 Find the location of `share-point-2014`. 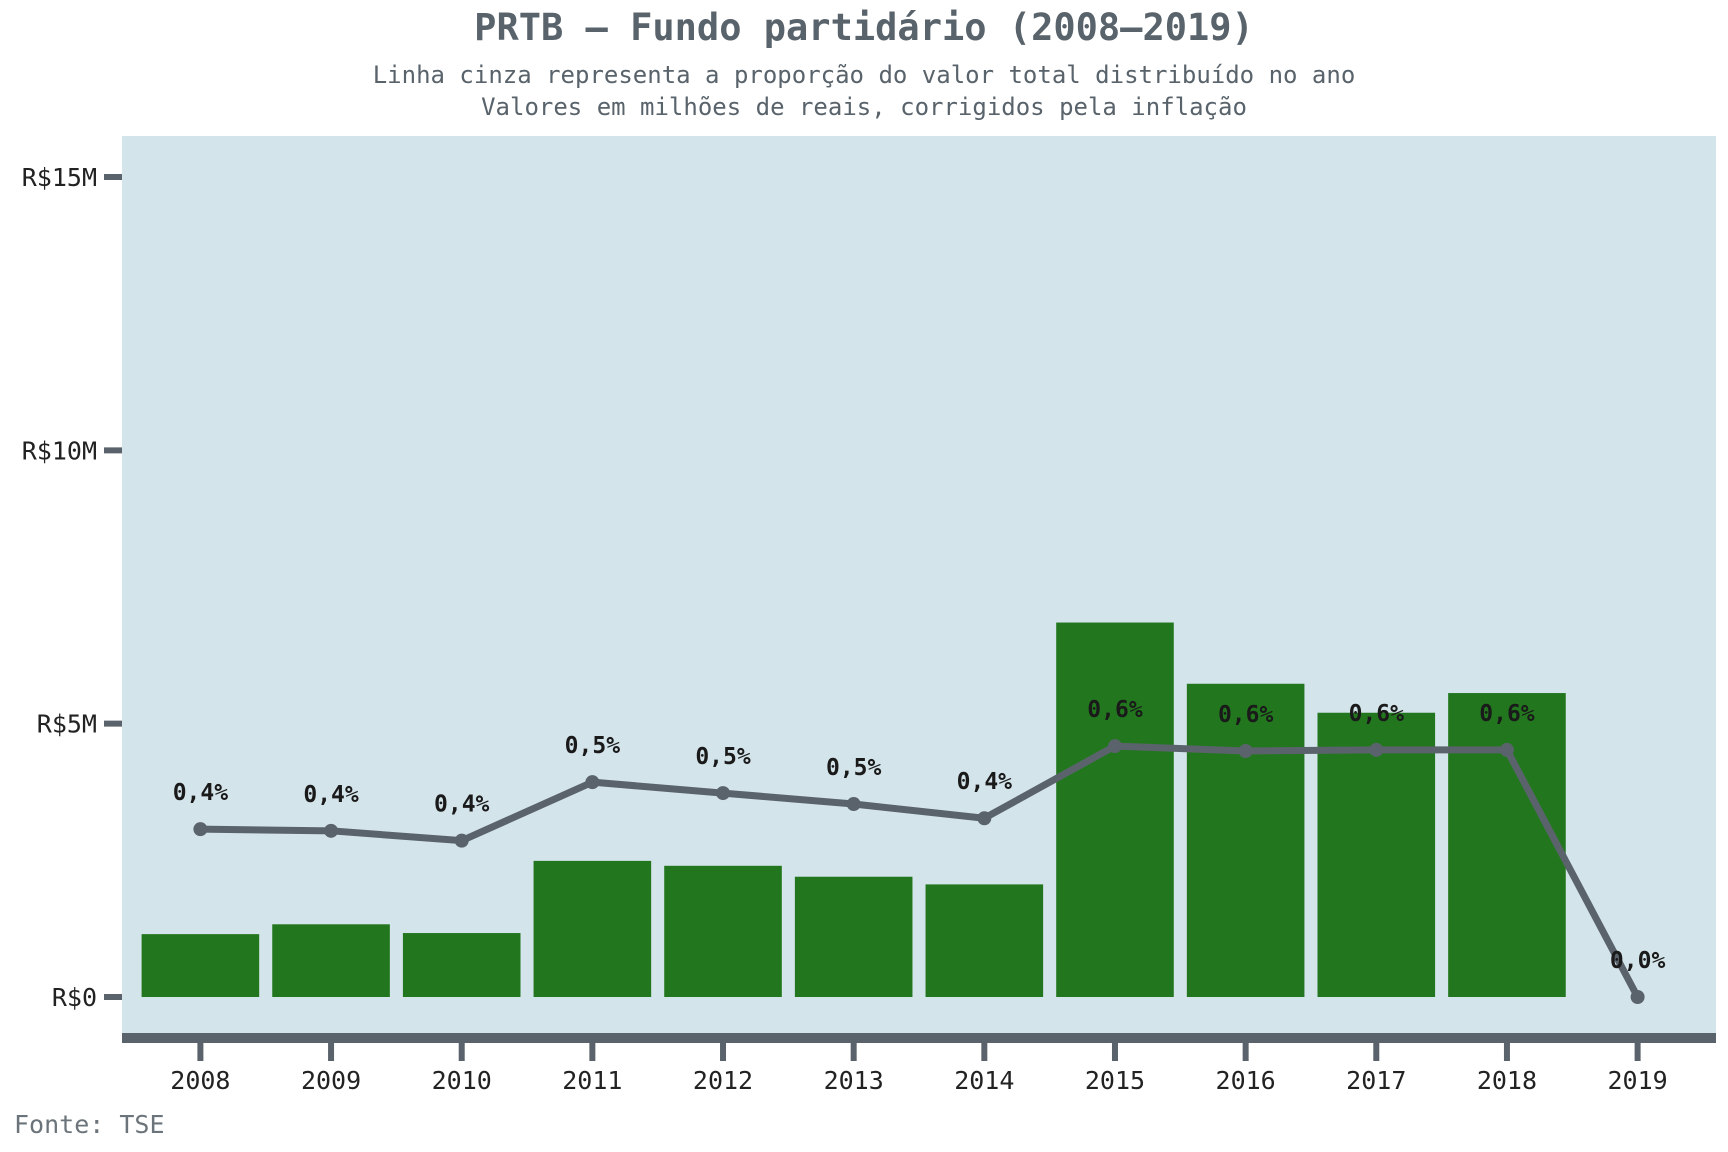

share-point-2014 is located at coordinates (984, 818).